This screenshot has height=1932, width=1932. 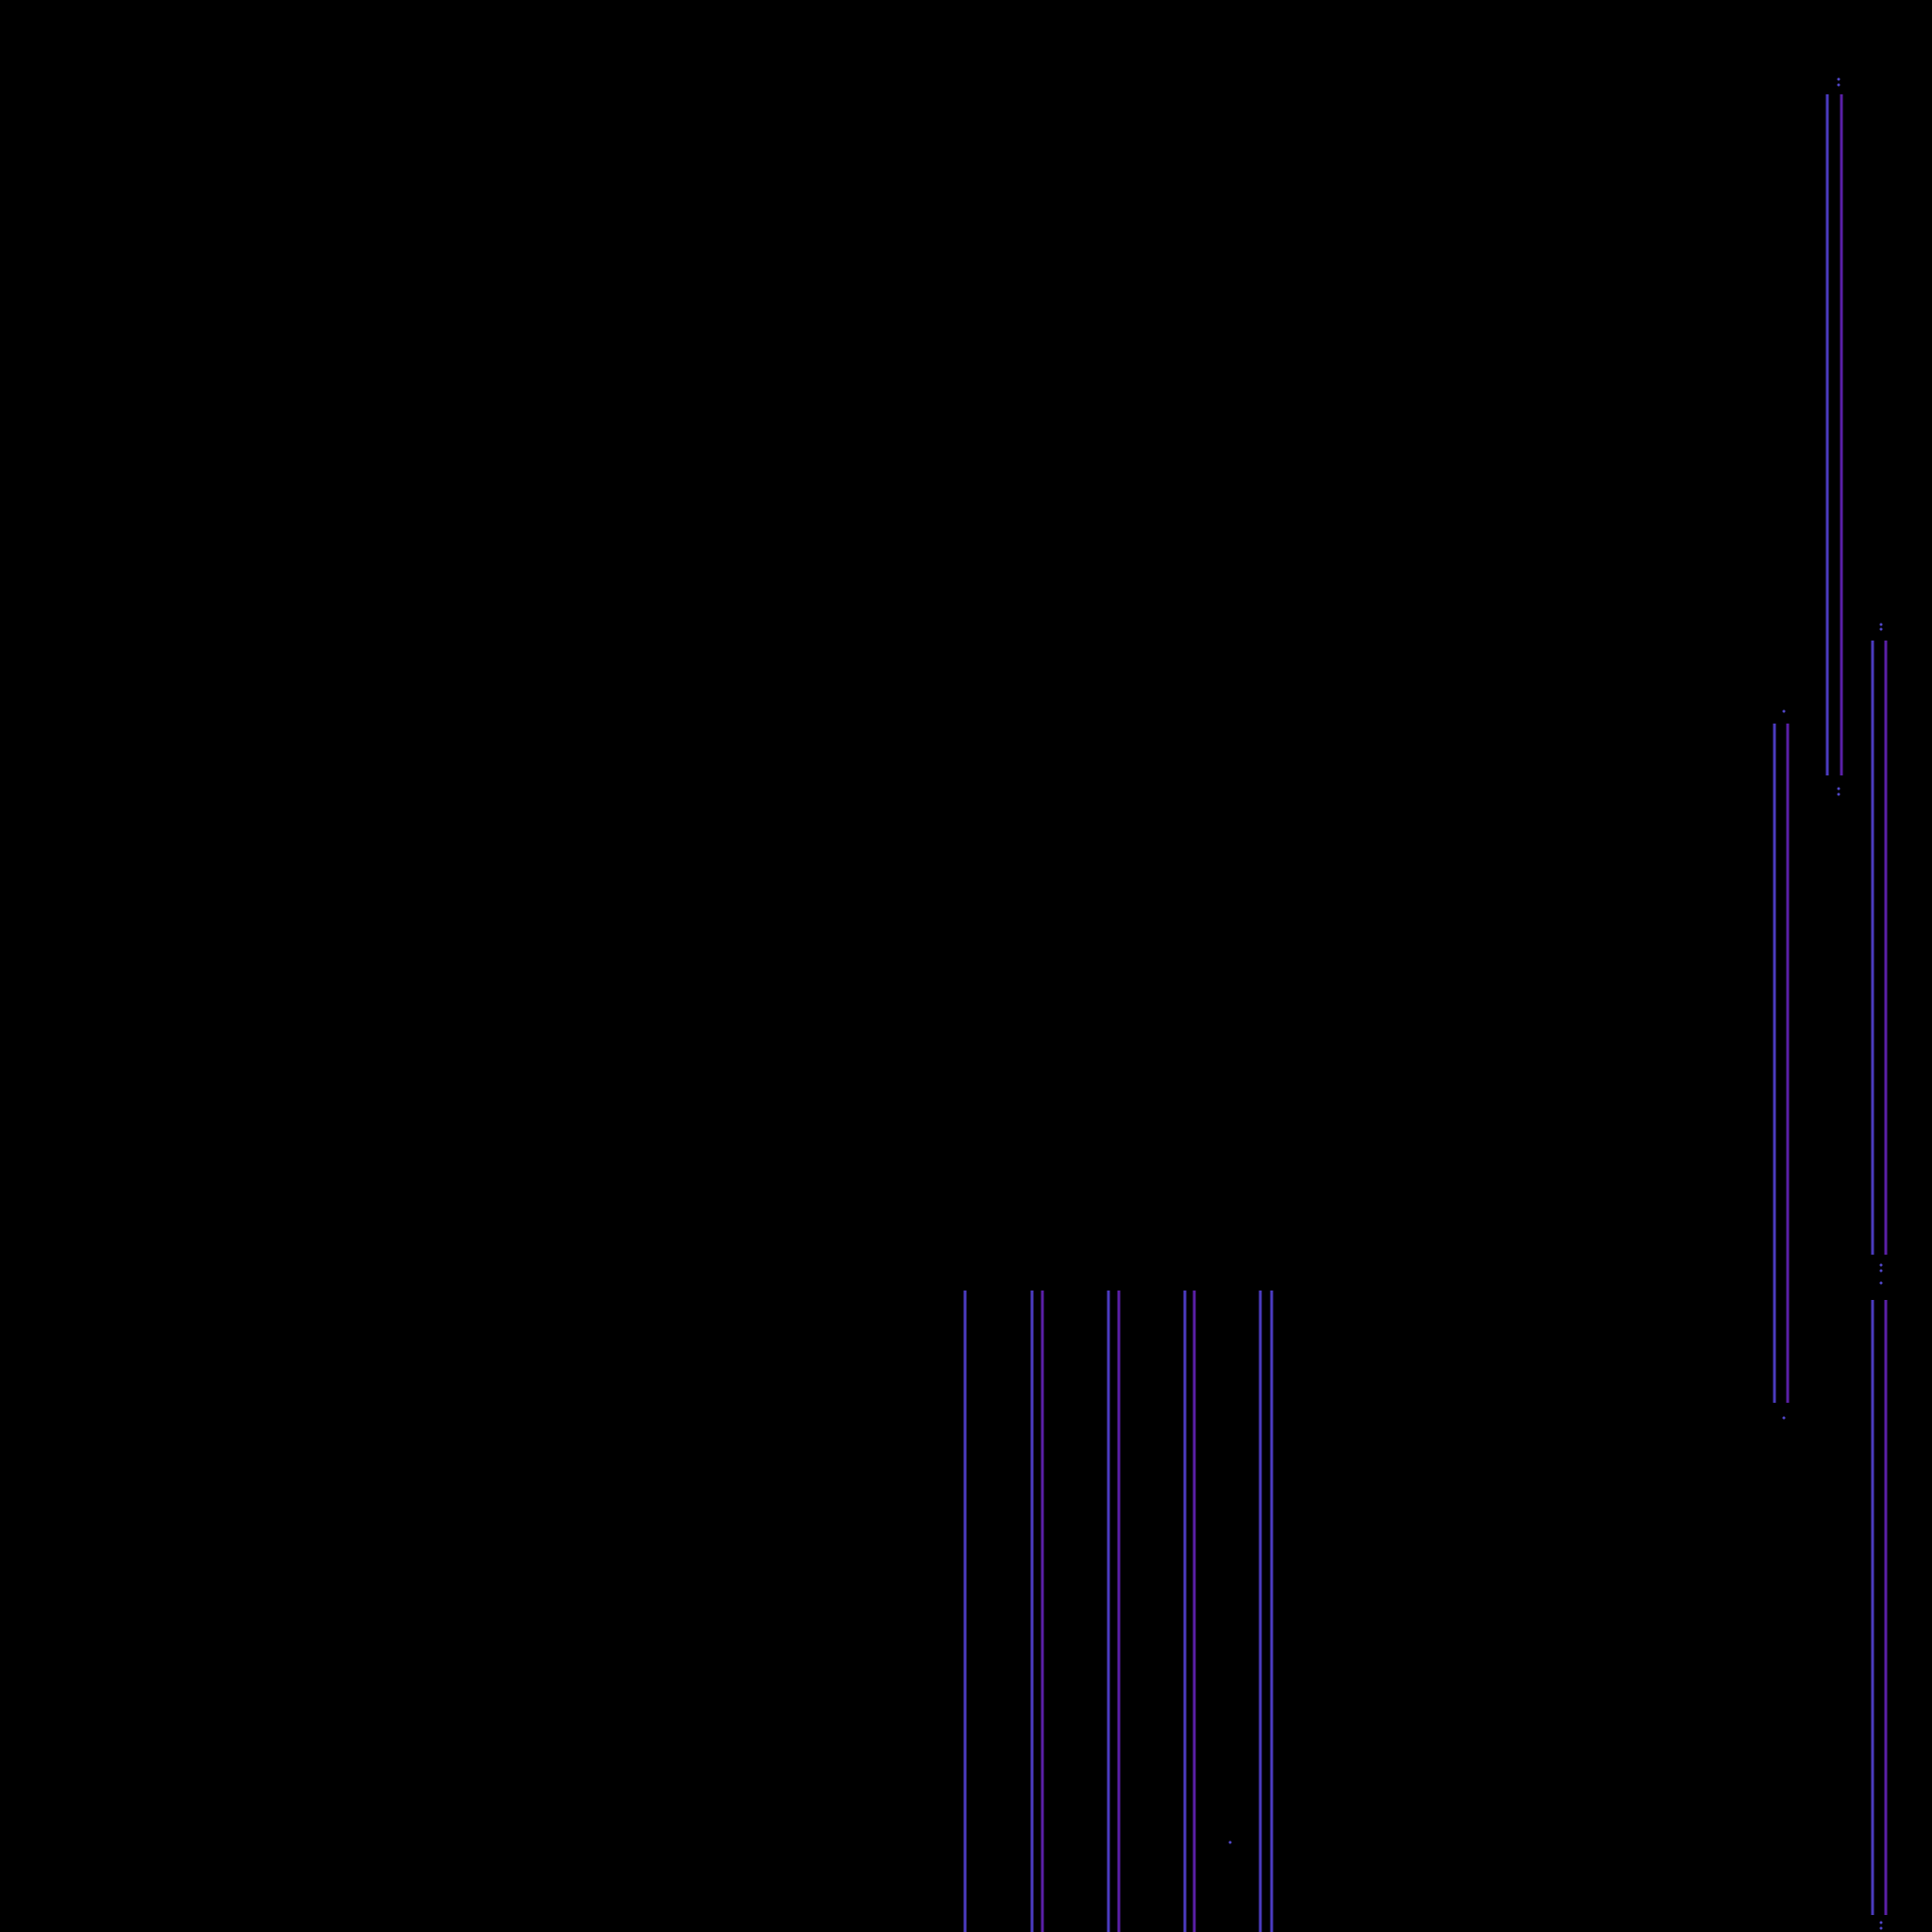 I want to click on middle-right-line-pair, so click(x=1782, y=1064).